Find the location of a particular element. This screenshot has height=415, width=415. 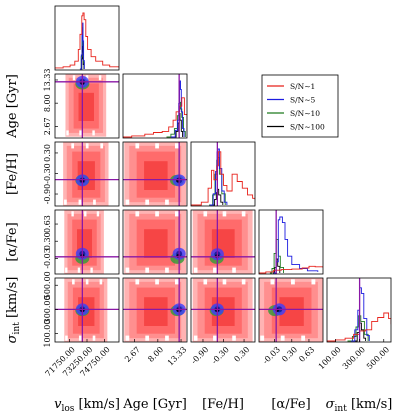

scatter-sigma-vs-vlos is located at coordinates (87, 310).